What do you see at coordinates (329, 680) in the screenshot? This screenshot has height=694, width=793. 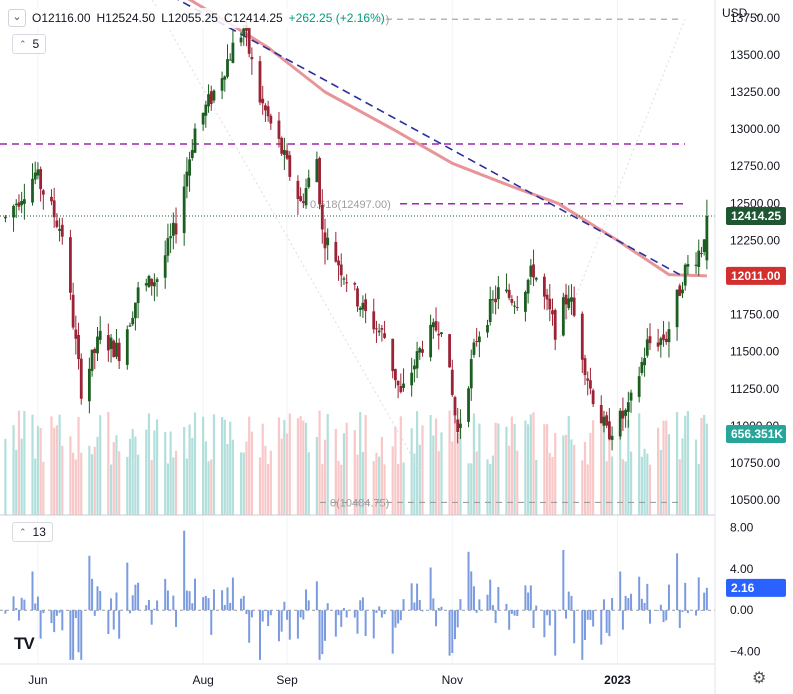 I see `time-axis: Jun Aug Sep Nov 2023` at bounding box center [329, 680].